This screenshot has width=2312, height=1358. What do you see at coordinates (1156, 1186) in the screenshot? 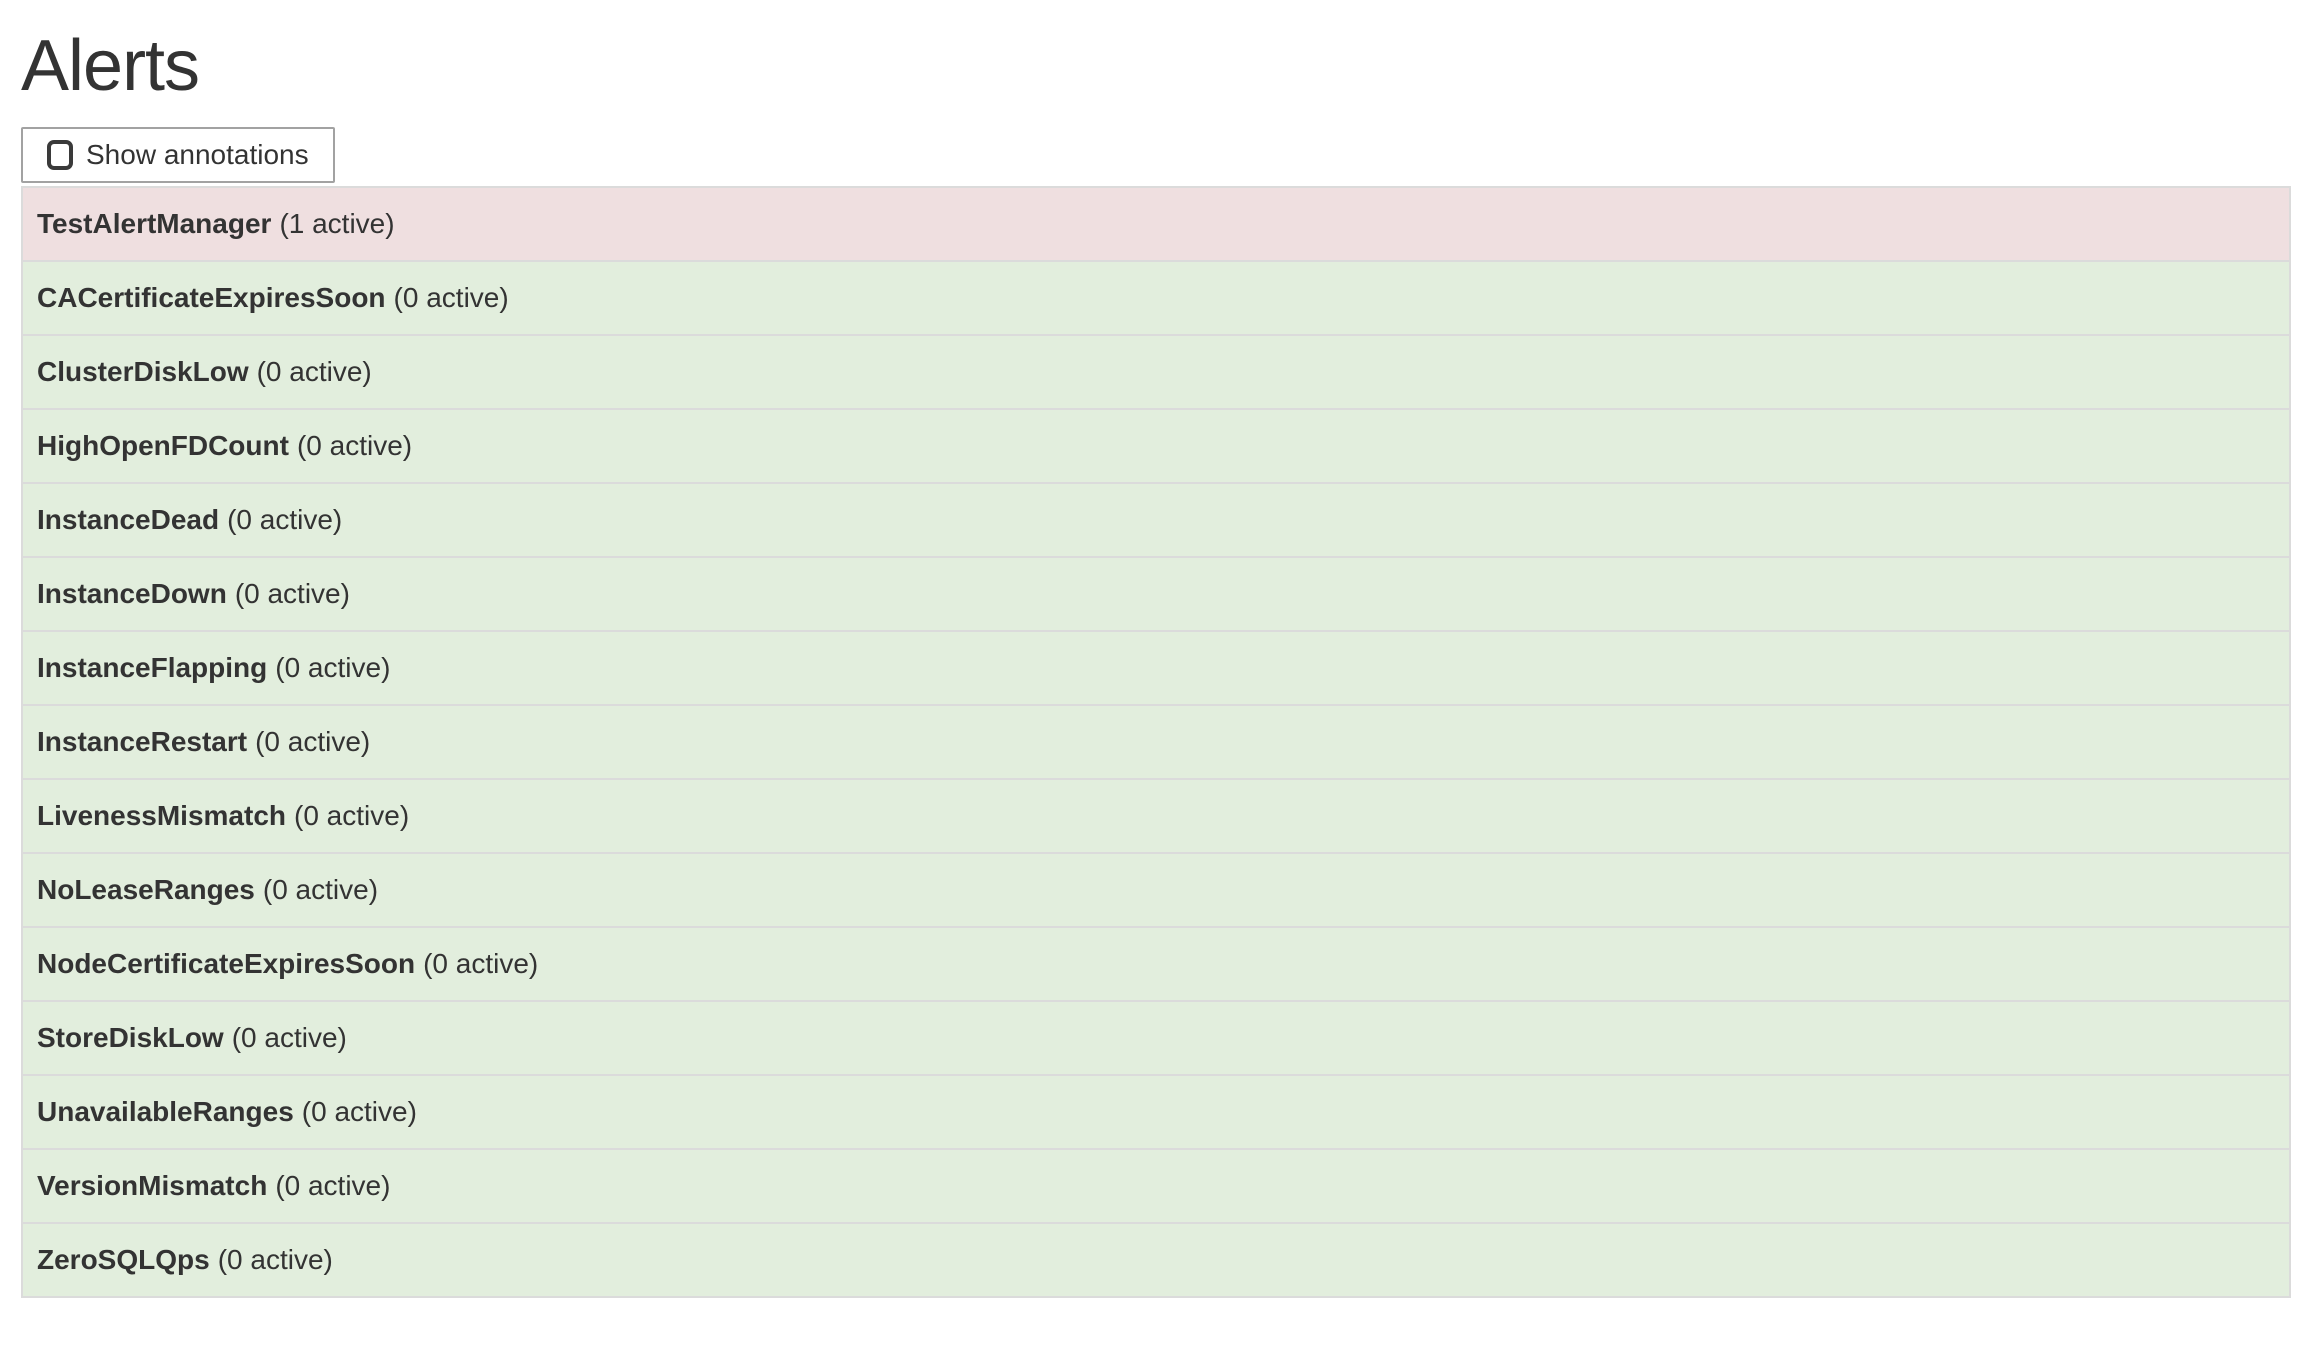
I see `alert-row-VersionMismatch: VersionMismatch (0 active)` at bounding box center [1156, 1186].